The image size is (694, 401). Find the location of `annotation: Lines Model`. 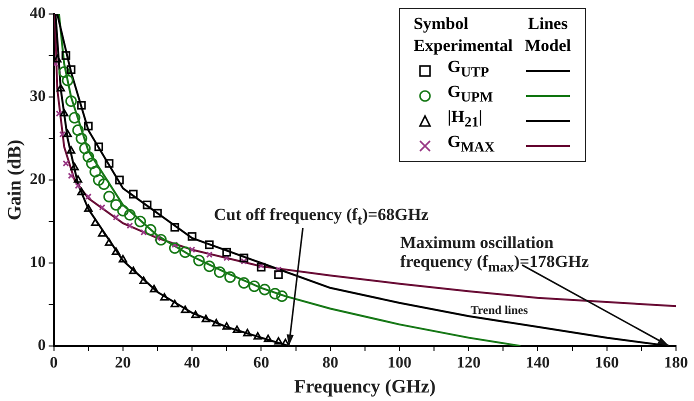

annotation: Lines Model is located at coordinates (548, 35).